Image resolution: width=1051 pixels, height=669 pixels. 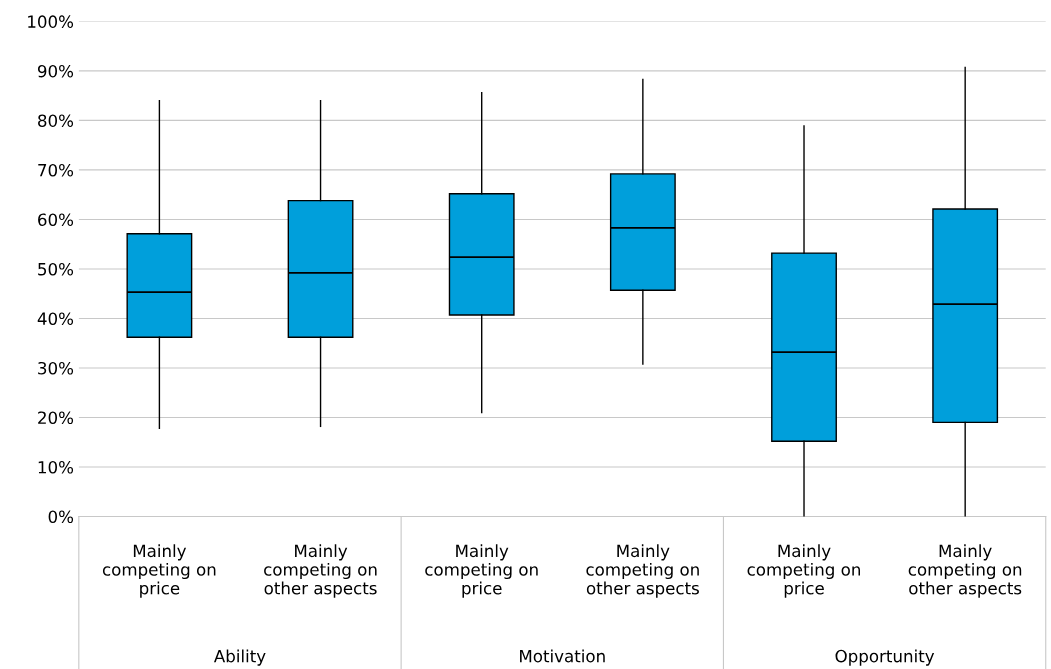 I want to click on y-tick-label: 10%, so click(x=56, y=467).